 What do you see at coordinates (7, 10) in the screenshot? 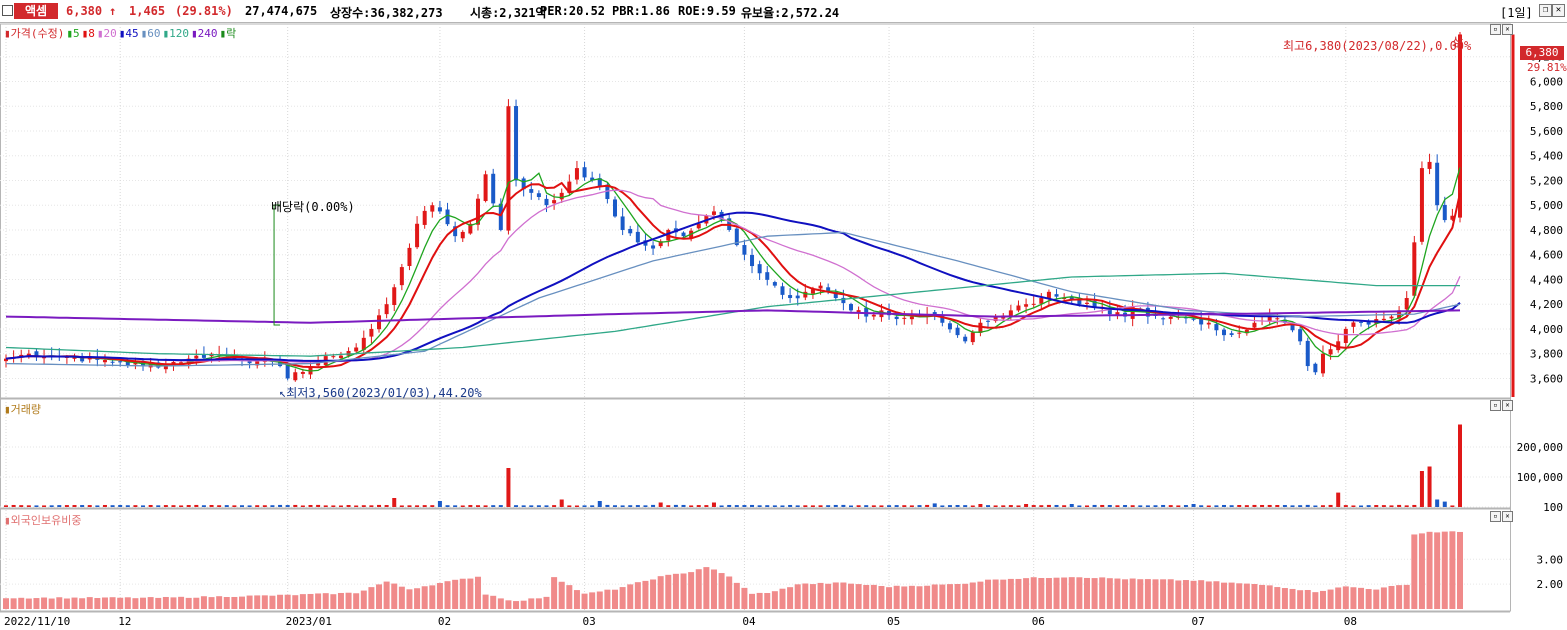
I see `checkbox-icon` at bounding box center [7, 10].